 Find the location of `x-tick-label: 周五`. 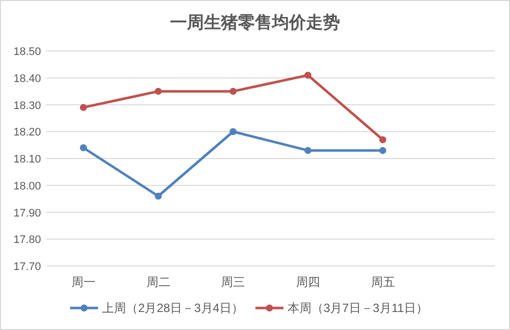

x-tick-label: 周五 is located at coordinates (382, 282).